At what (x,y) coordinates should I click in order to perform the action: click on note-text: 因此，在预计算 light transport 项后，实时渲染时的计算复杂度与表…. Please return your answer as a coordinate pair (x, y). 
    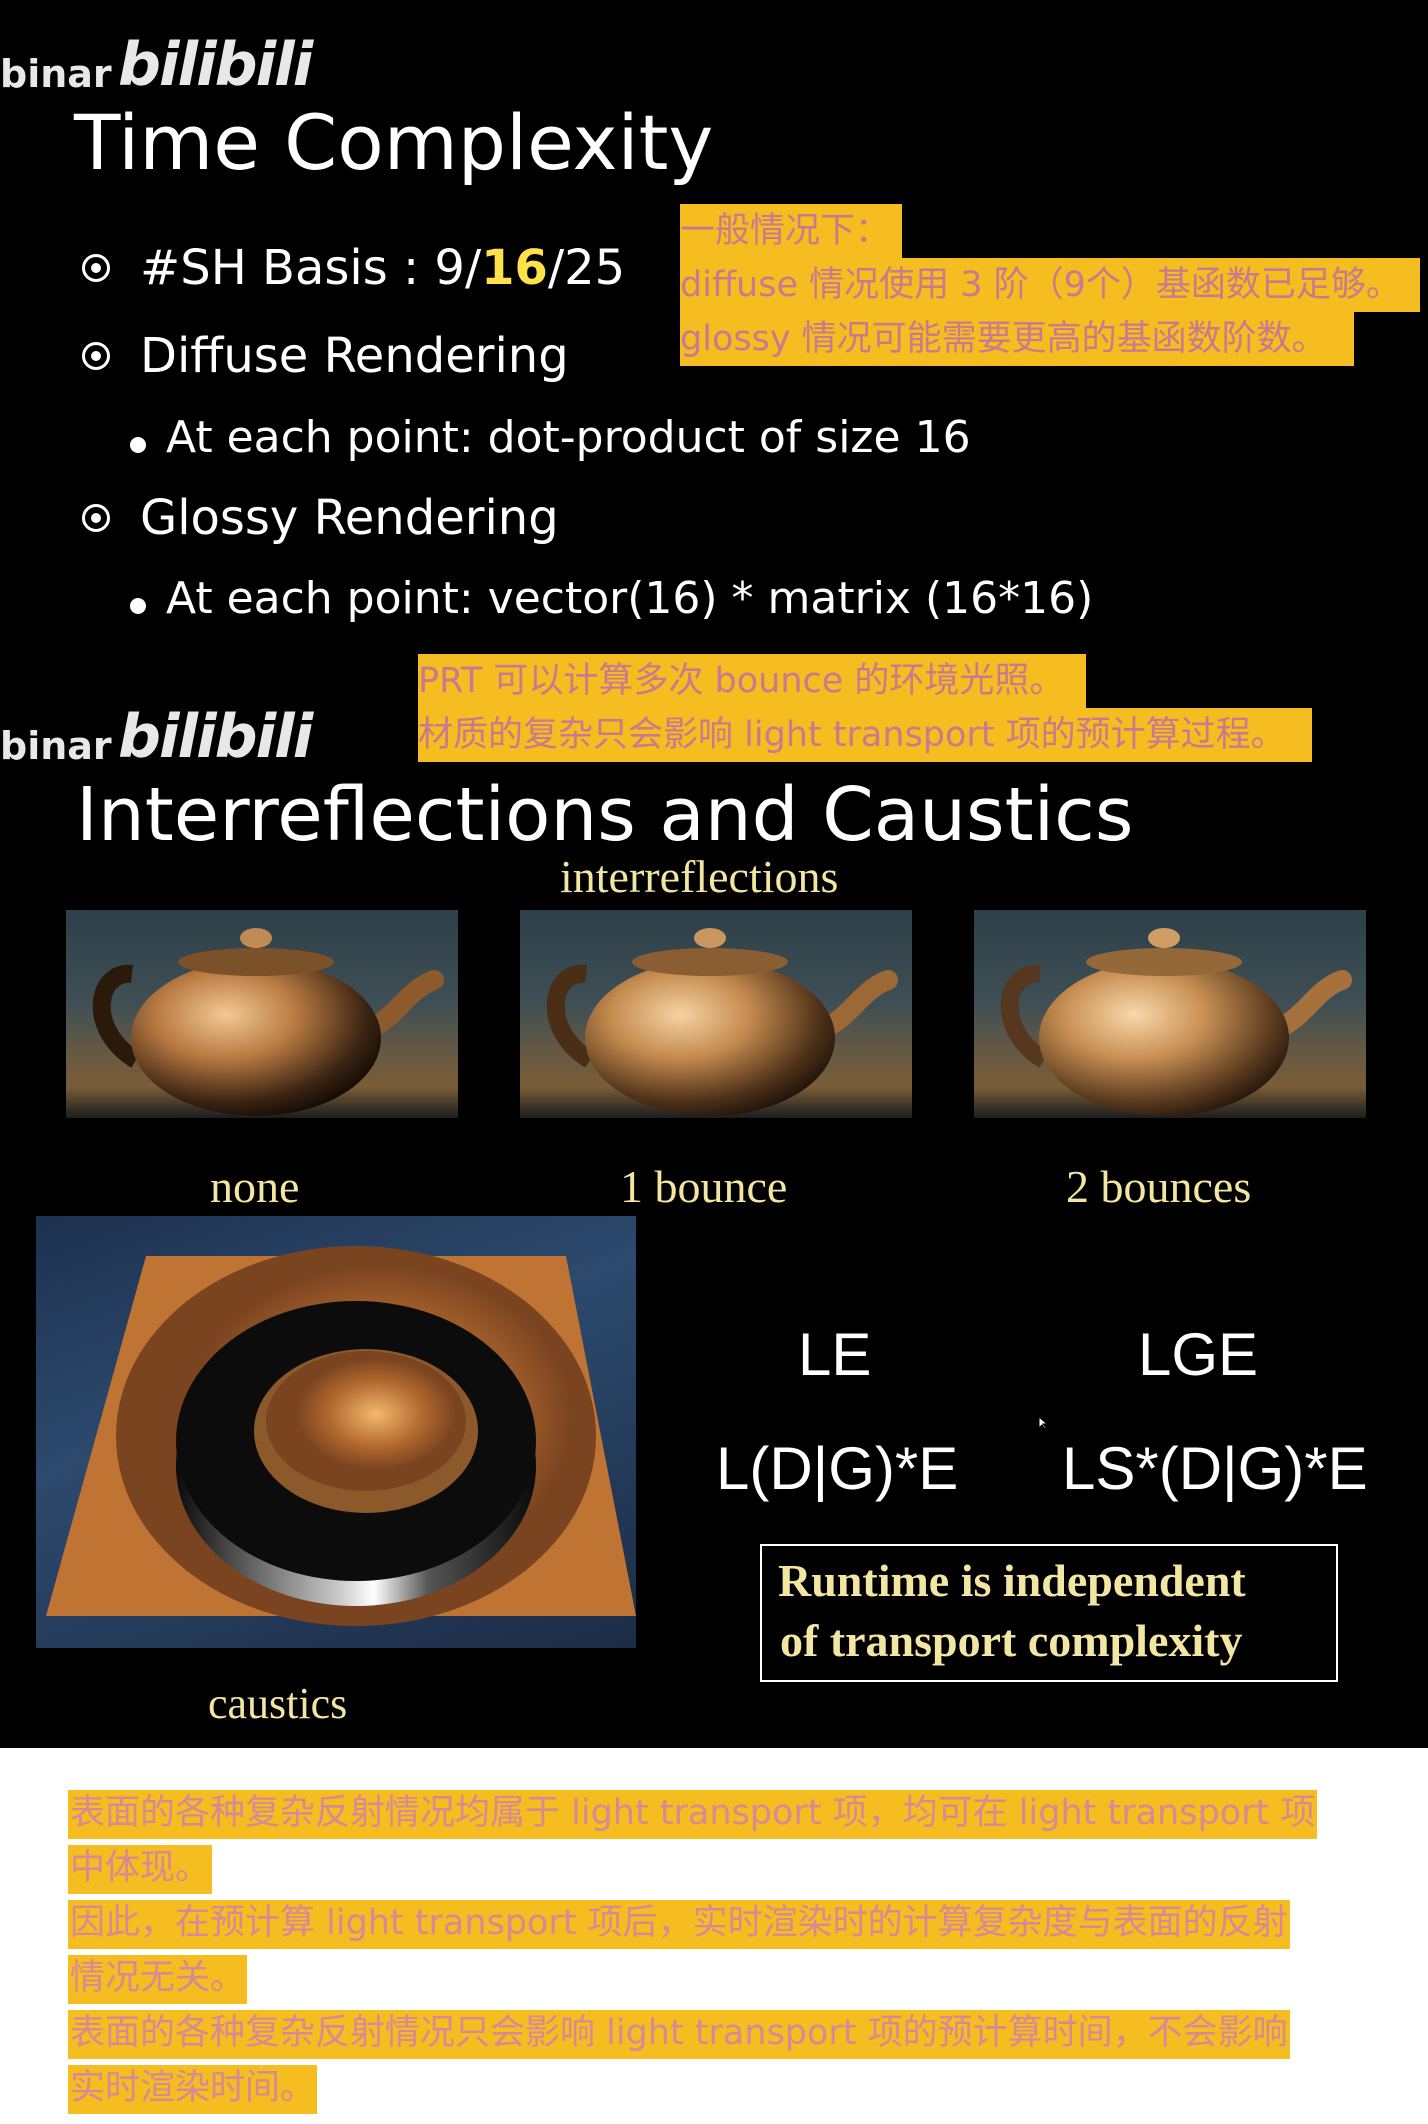
    Looking at the image, I should click on (679, 1924).